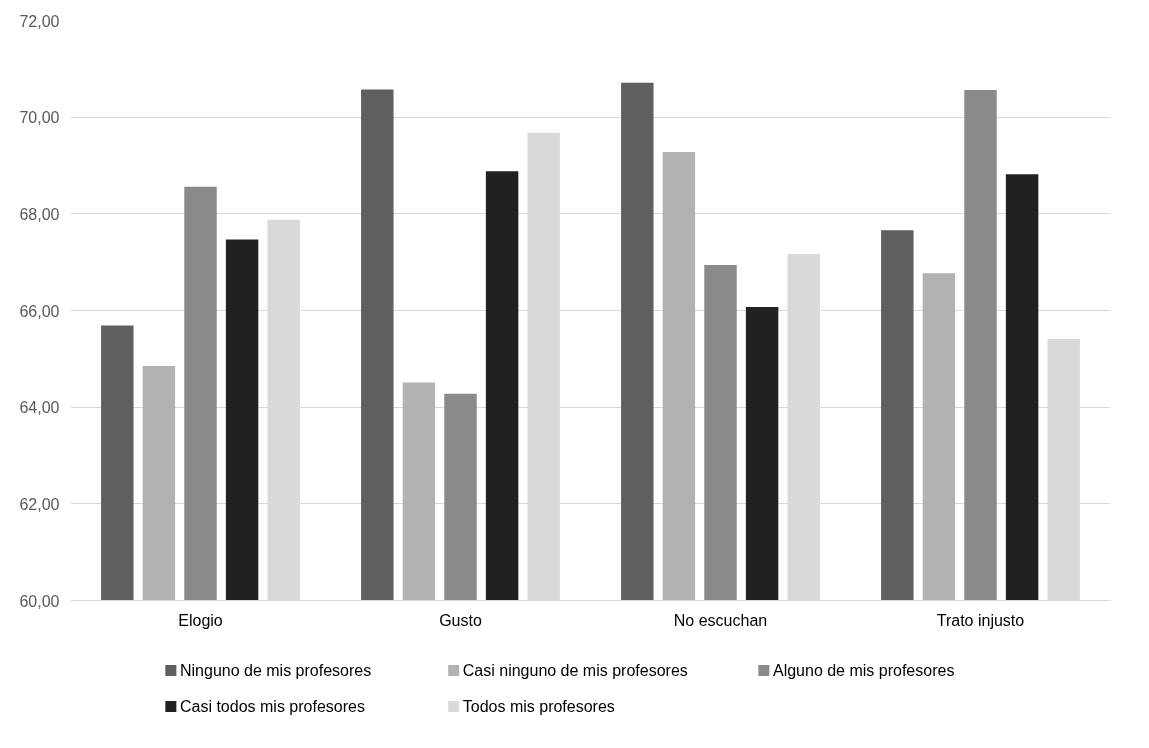  What do you see at coordinates (863, 670) in the screenshot?
I see `legend-label: Alguno de mis profesores` at bounding box center [863, 670].